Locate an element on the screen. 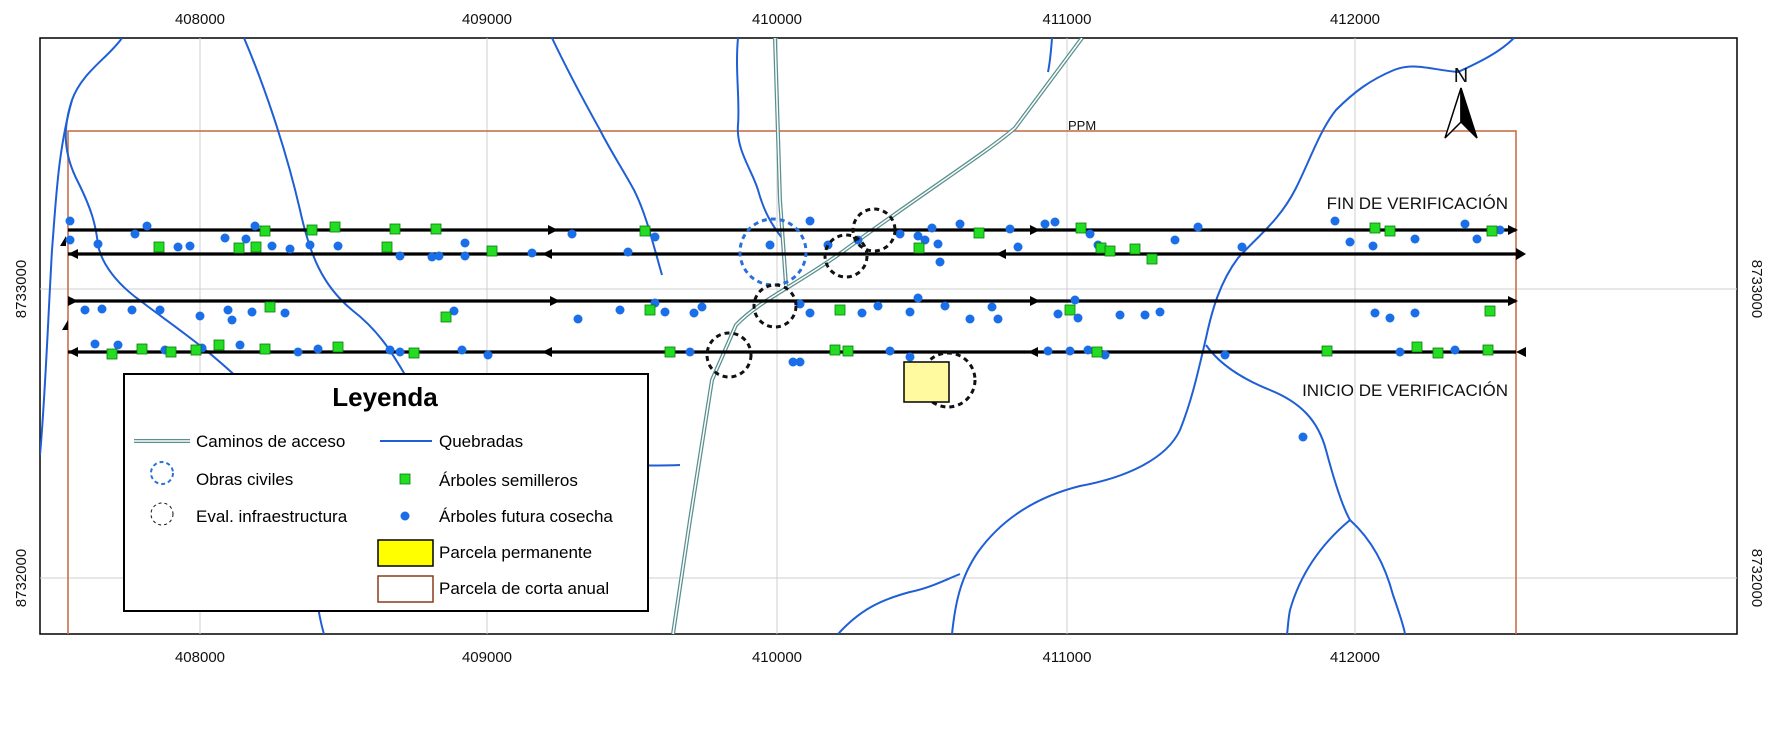 This screenshot has width=1775, height=755. legend-box is located at coordinates (386, 492).